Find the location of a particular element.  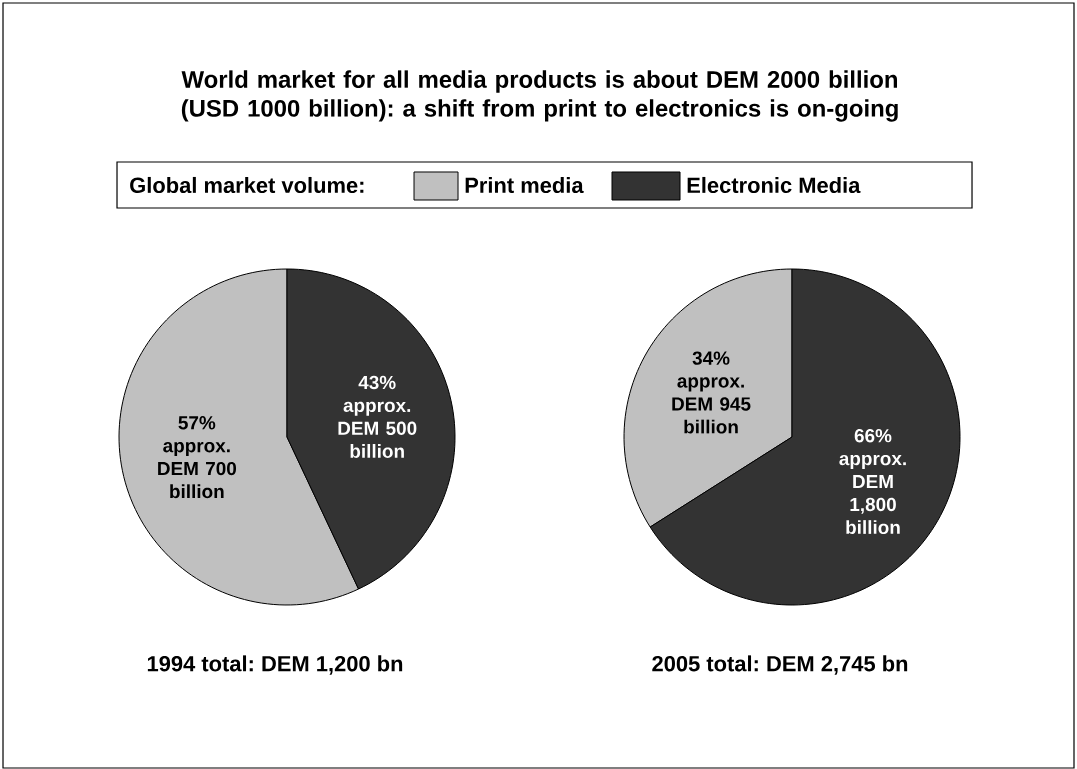

text: 1994 total: DEM 1,200 bn is located at coordinates (275, 665).